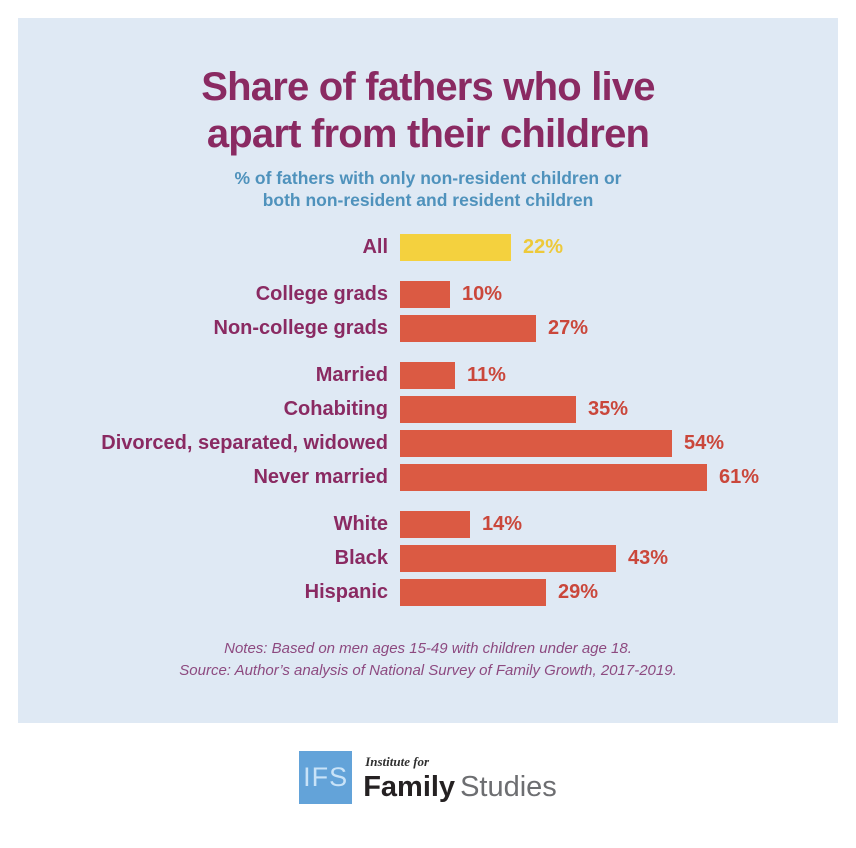 The image size is (856, 848). Describe the element at coordinates (300, 328) in the screenshot. I see `category-label: Non-college grads` at that location.